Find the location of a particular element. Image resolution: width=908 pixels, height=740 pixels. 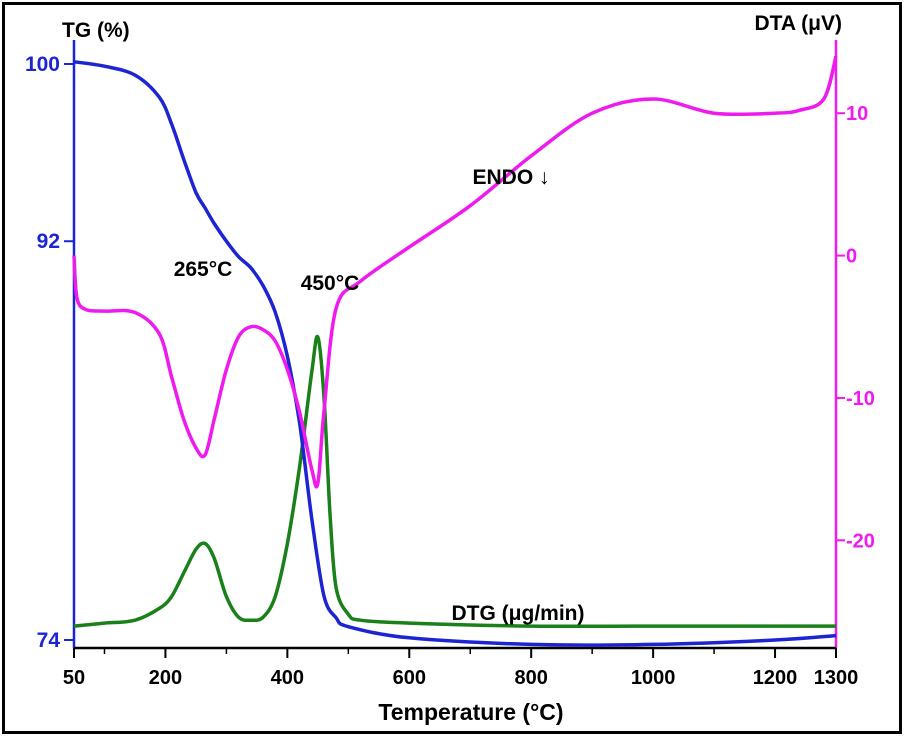

left-tick-label: 100 is located at coordinates (42, 64).